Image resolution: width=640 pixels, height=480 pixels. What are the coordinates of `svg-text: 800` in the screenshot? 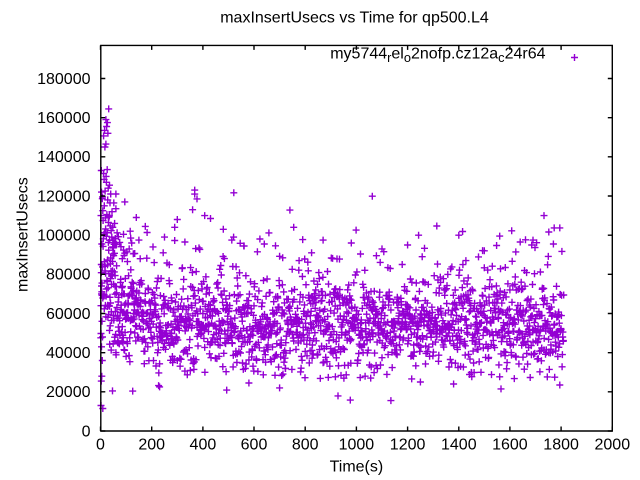 It's located at (305, 445).